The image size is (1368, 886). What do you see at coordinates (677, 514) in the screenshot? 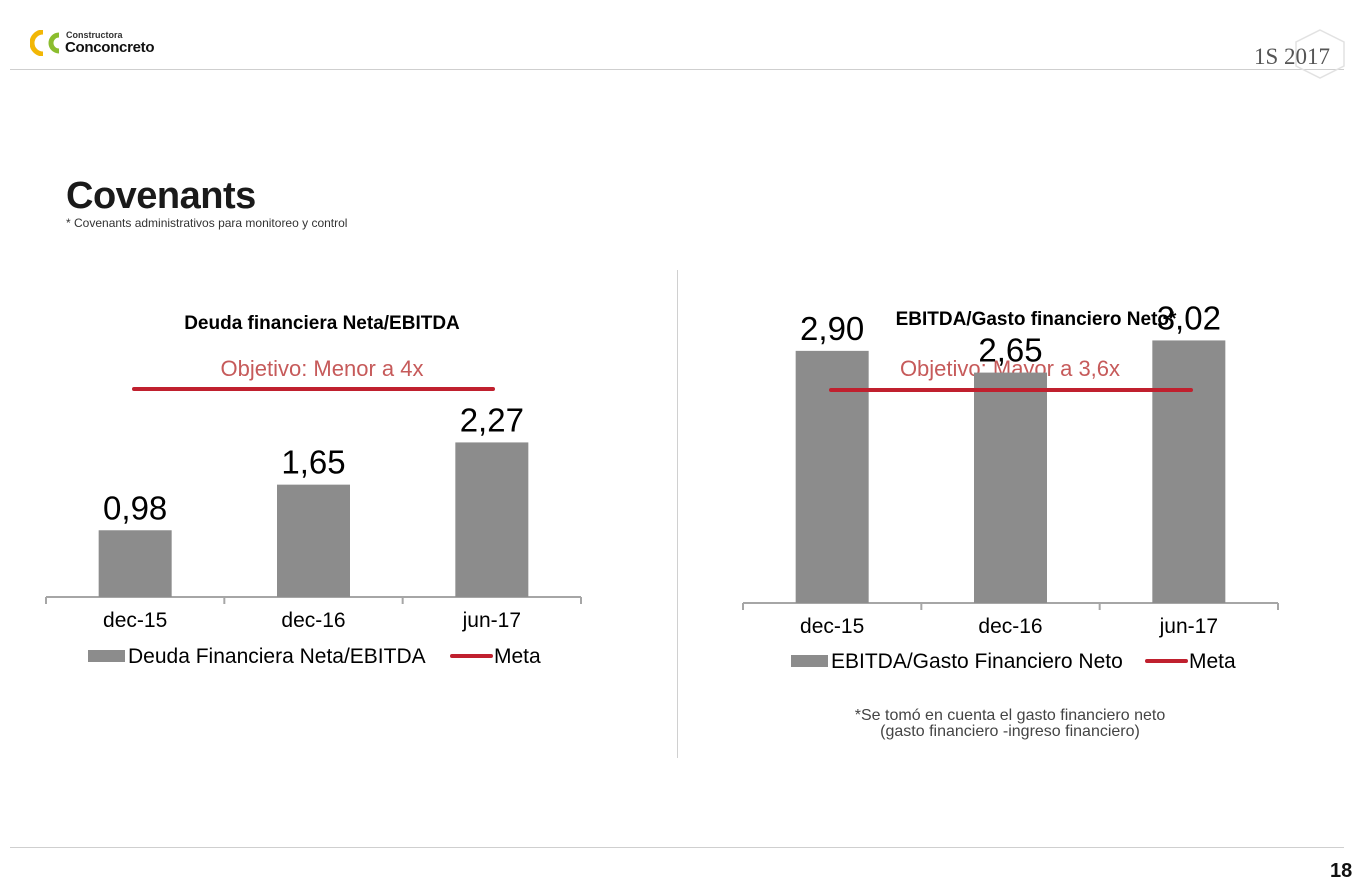
I see `panel-divider` at bounding box center [677, 514].